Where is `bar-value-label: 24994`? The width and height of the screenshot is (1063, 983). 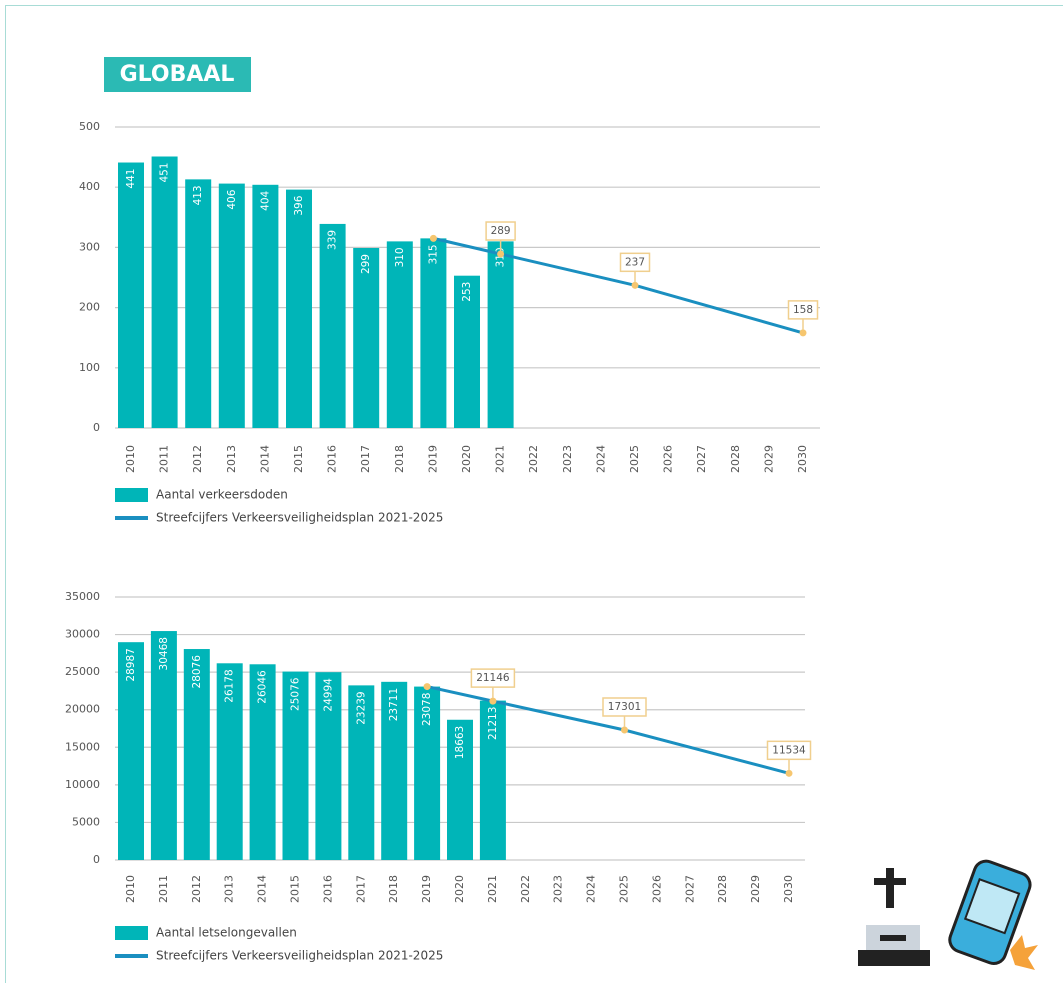 bar-value-label: 24994 is located at coordinates (328, 695).